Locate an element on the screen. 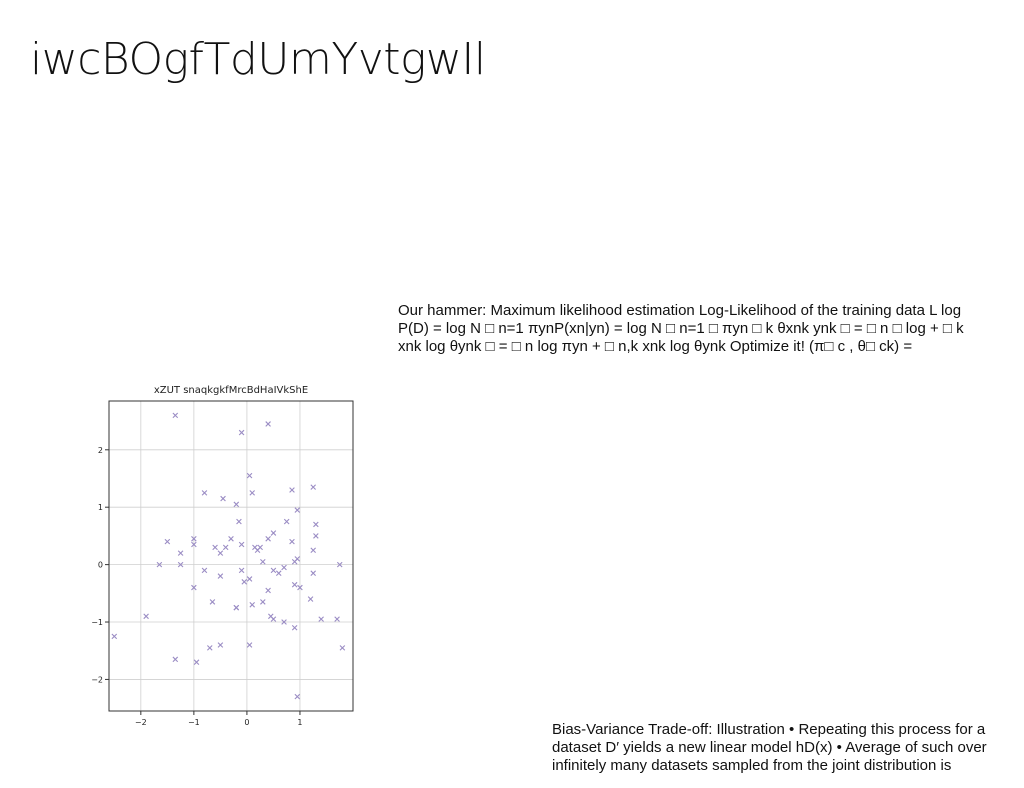  plot-frame is located at coordinates (231, 556).